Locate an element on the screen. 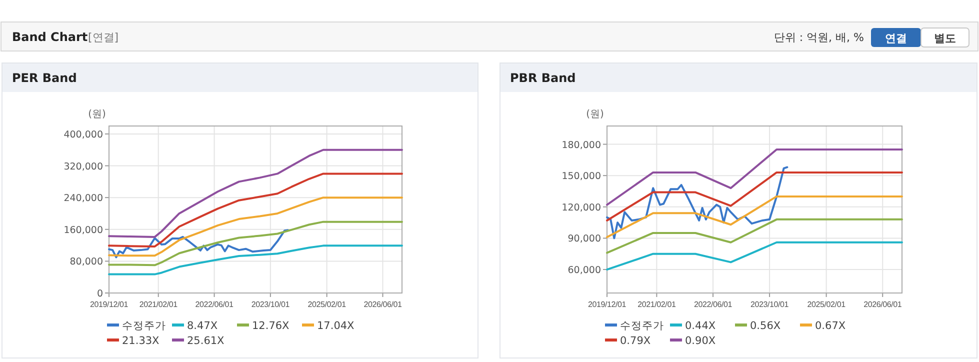  legend-label: 0.67X is located at coordinates (830, 326).